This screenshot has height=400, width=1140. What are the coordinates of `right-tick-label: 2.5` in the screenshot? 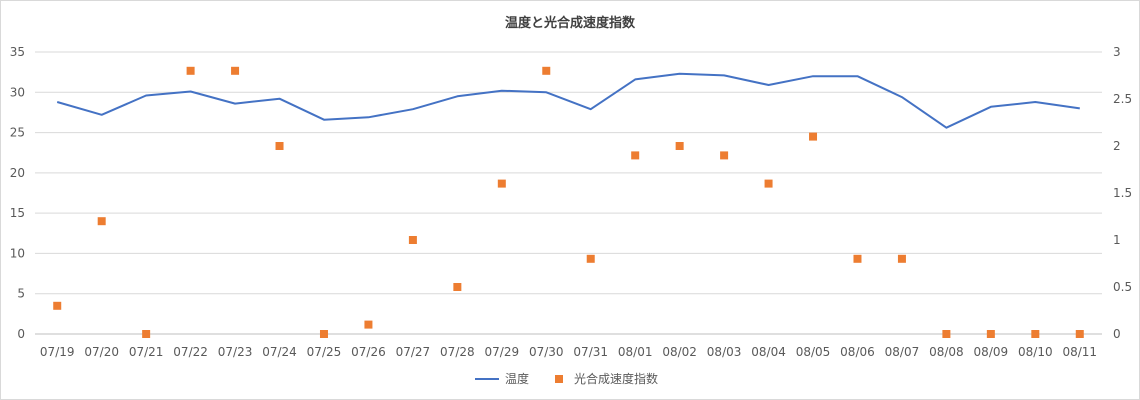 It's located at (1122, 99).